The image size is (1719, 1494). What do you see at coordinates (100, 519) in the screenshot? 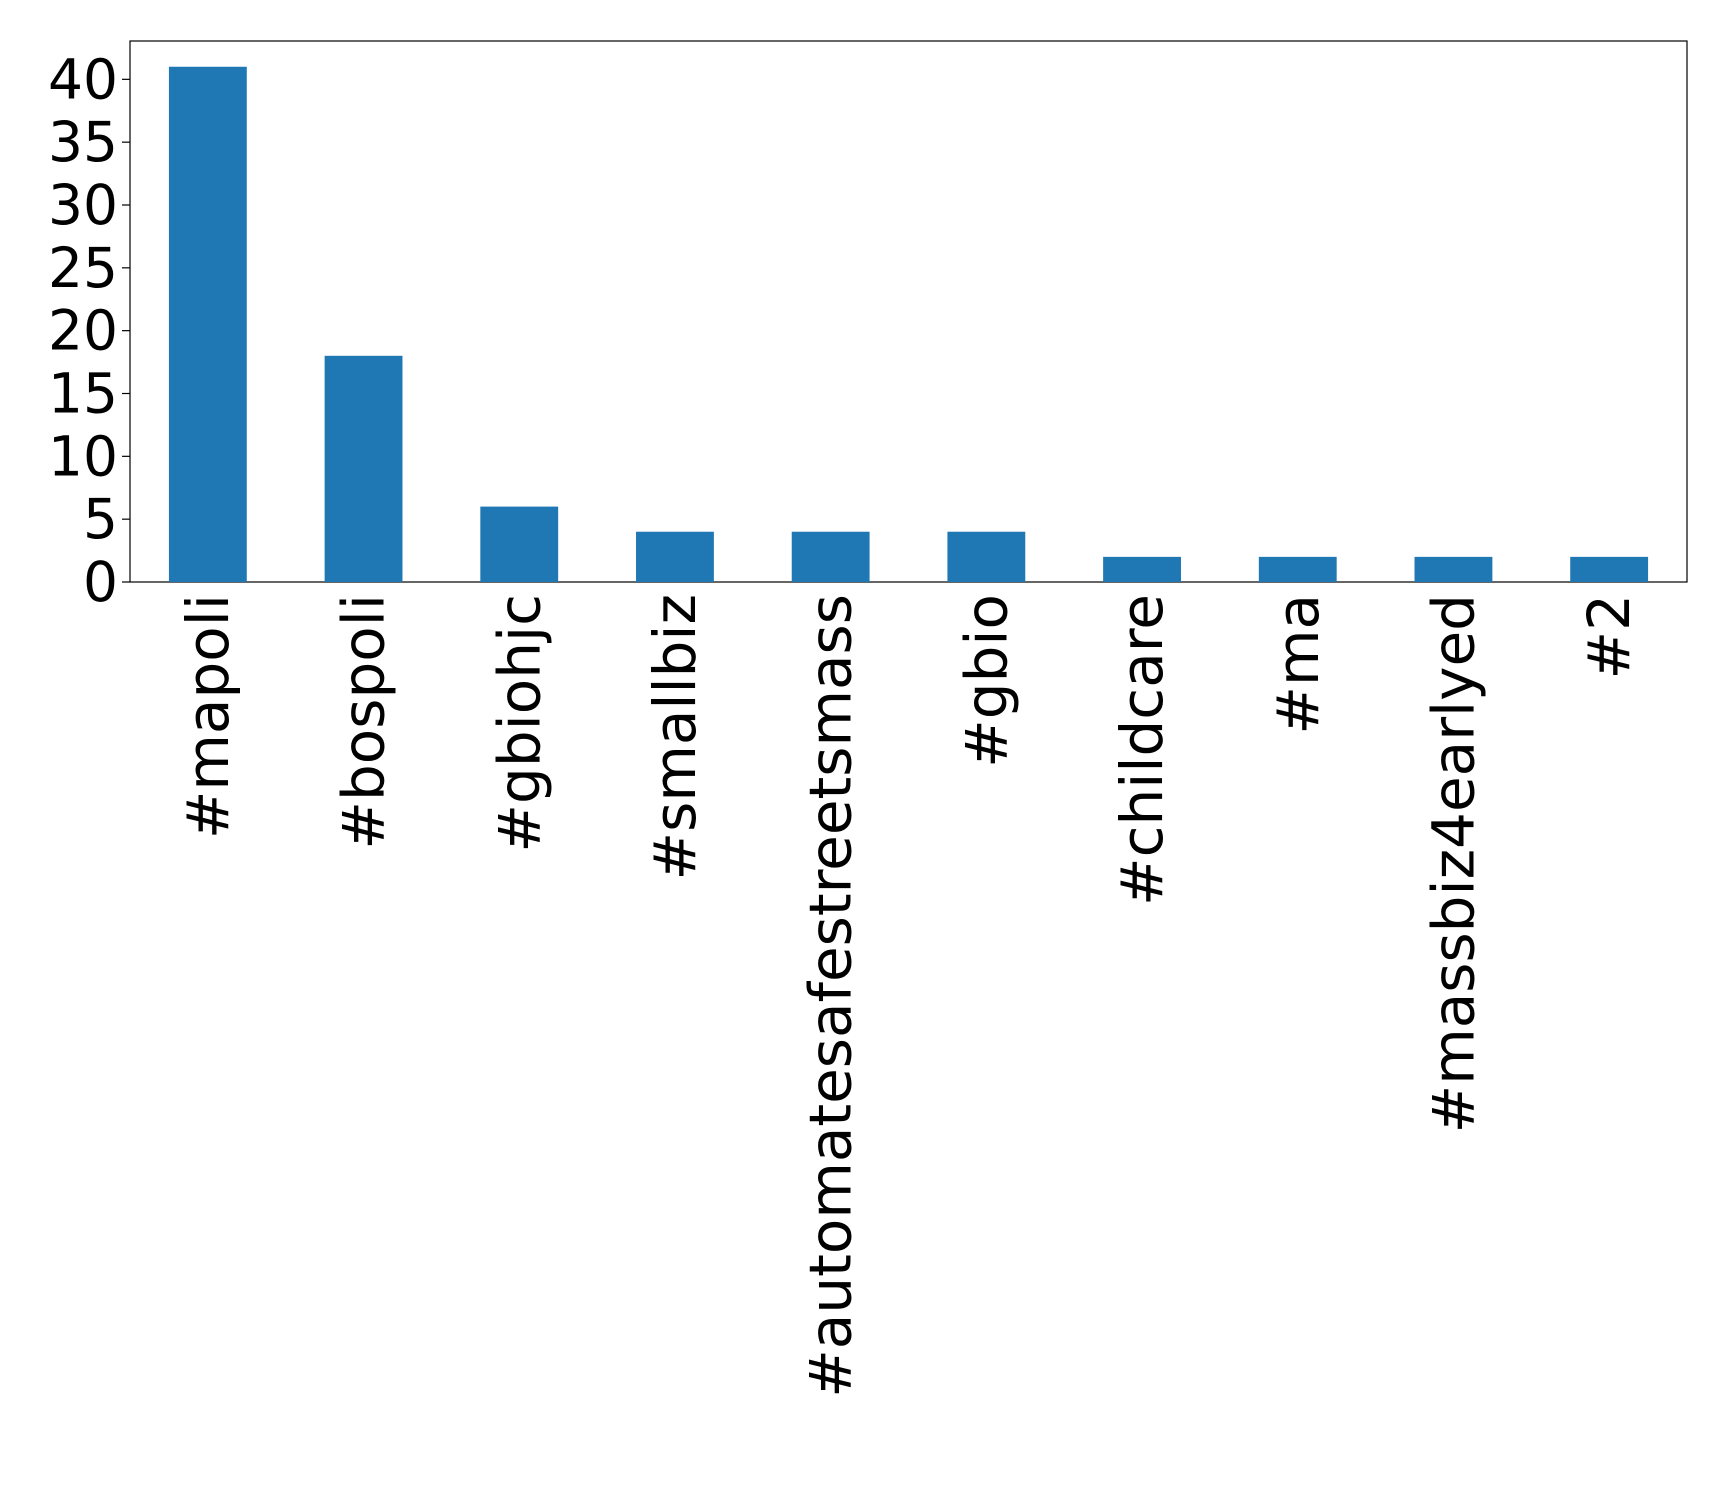
I see `y-tick-label: 5` at bounding box center [100, 519].